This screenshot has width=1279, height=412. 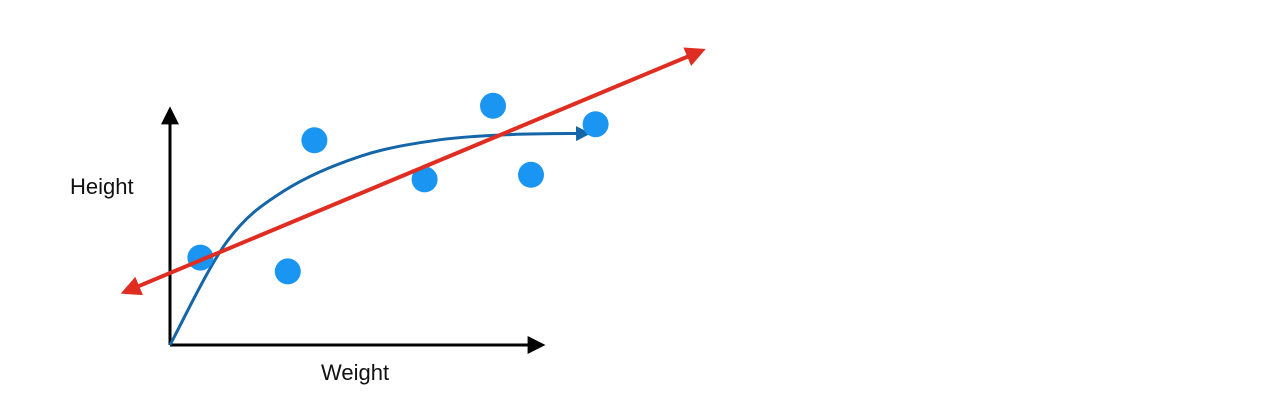 I want to click on y-axis-label: Height, so click(x=102, y=186).